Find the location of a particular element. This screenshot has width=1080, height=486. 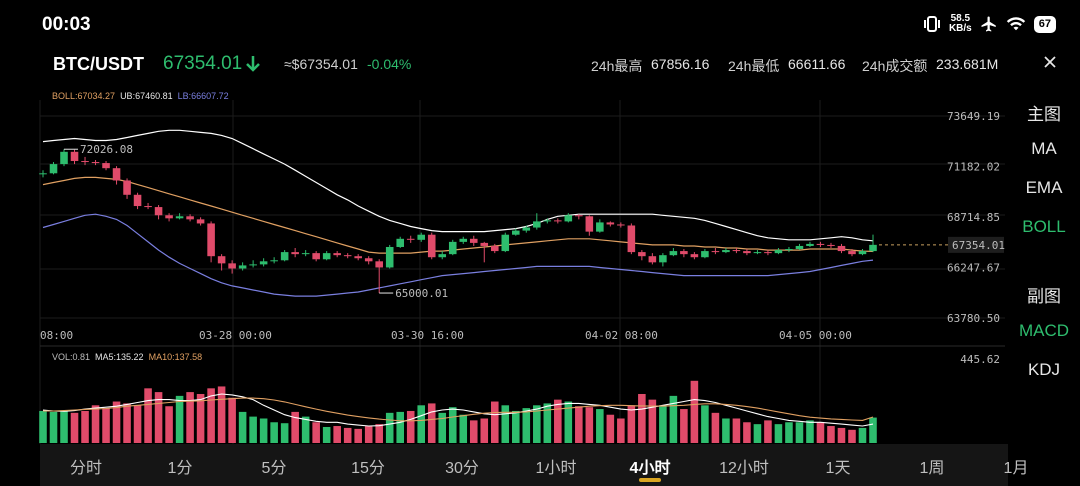

wifi-icon is located at coordinates (1015, 24).